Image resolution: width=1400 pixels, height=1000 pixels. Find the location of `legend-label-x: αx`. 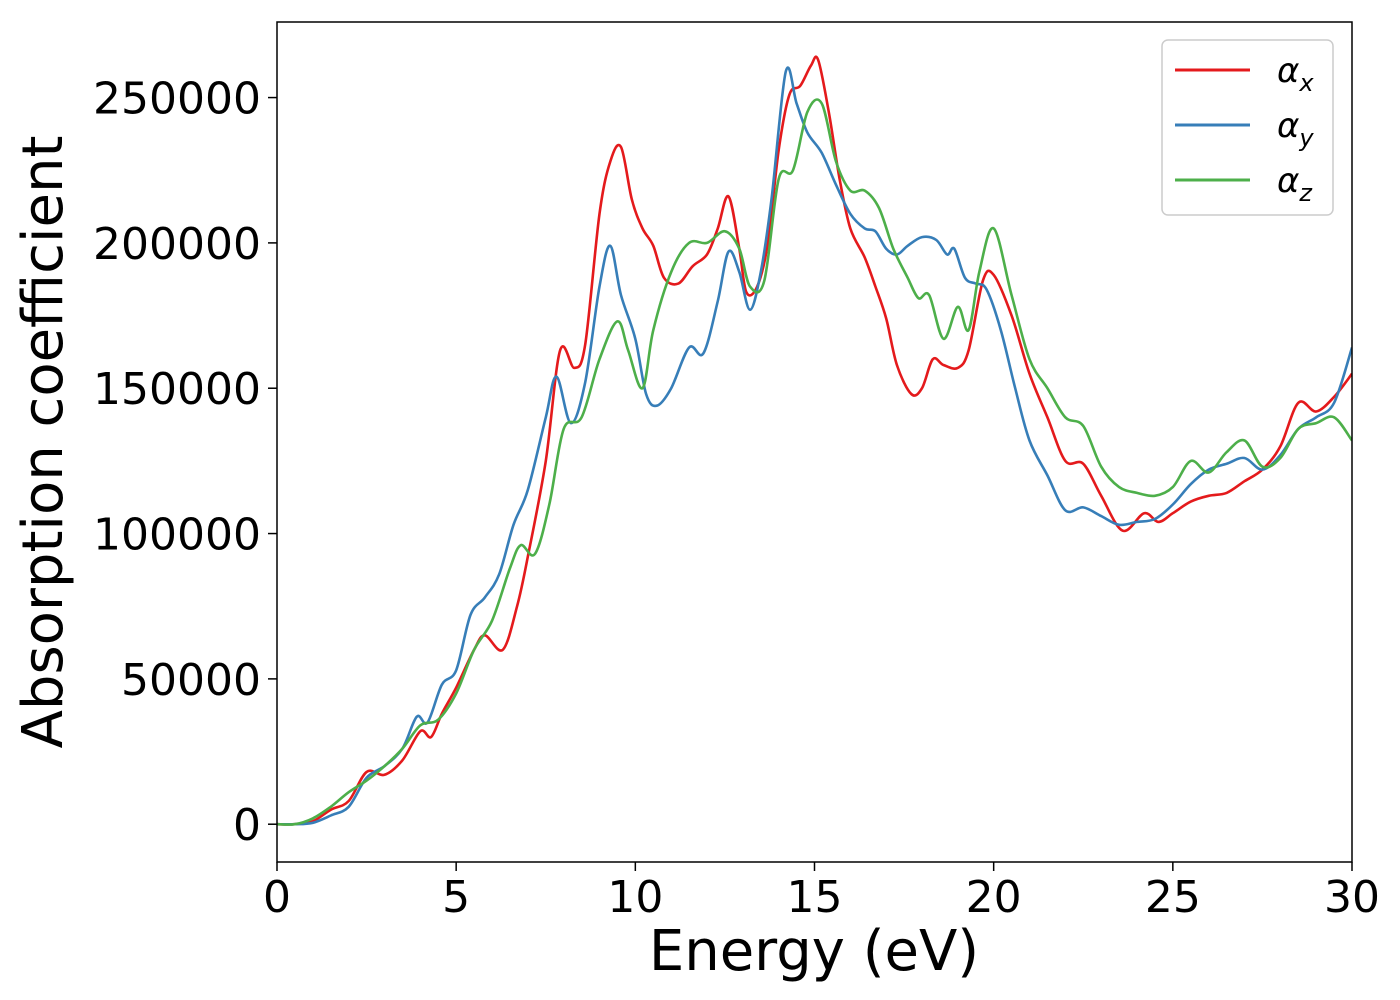

legend-label-x: αx is located at coordinates (1295, 74).